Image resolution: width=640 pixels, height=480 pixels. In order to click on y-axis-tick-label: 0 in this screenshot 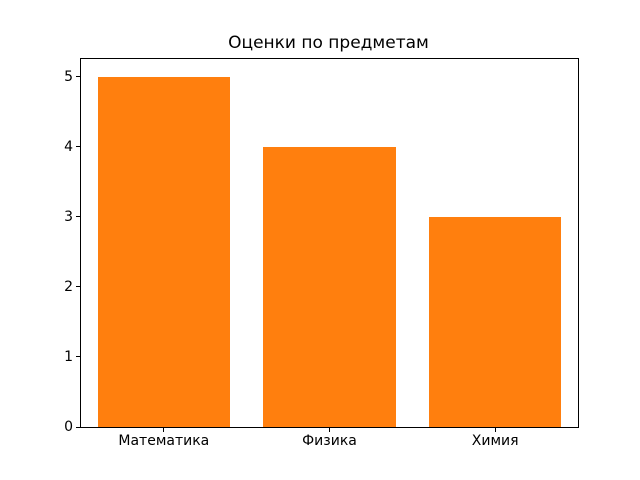, I will do `click(68, 427)`.